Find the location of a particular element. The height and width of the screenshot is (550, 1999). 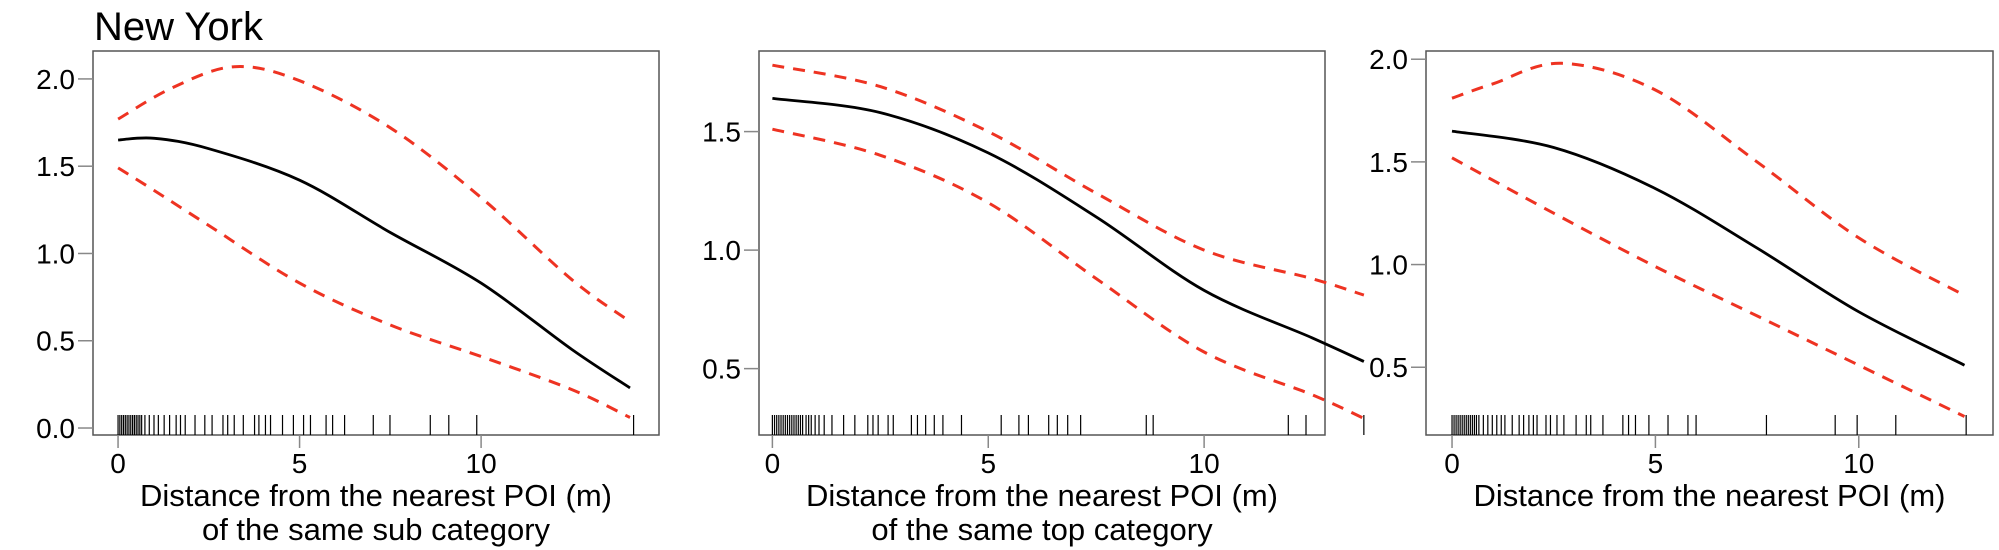

figure-title: New York is located at coordinates (179, 27).